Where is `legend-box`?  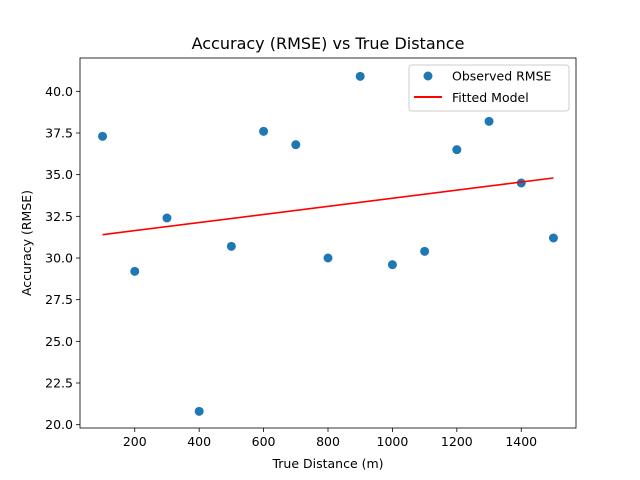
legend-box is located at coordinates (489, 88).